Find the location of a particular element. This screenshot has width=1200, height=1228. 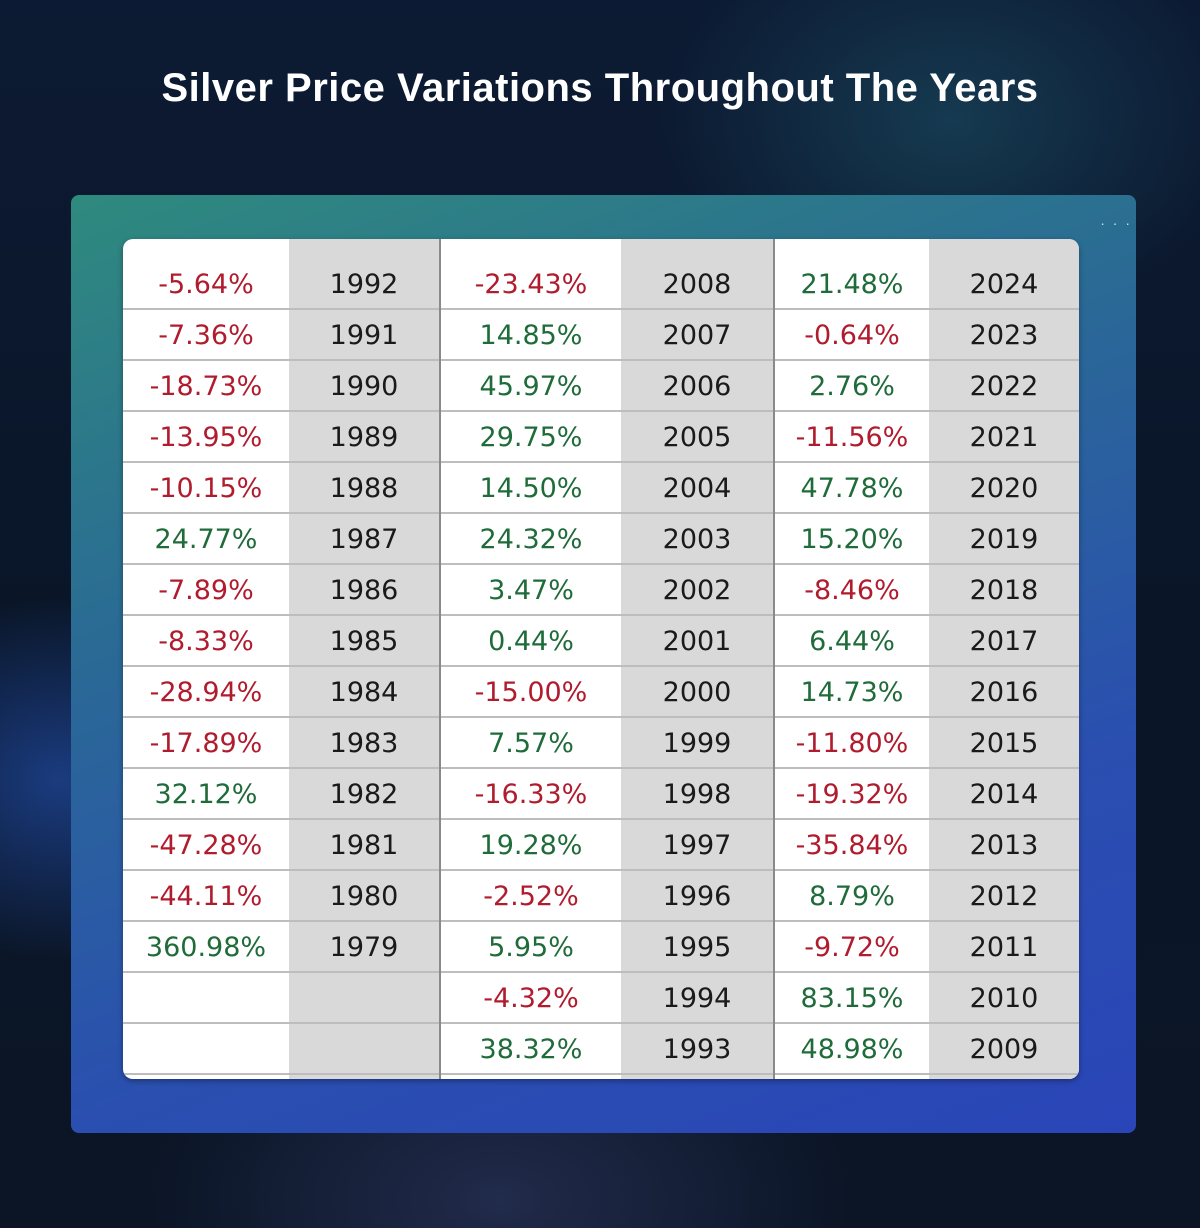

year-cell: 2000 is located at coordinates (697, 692).